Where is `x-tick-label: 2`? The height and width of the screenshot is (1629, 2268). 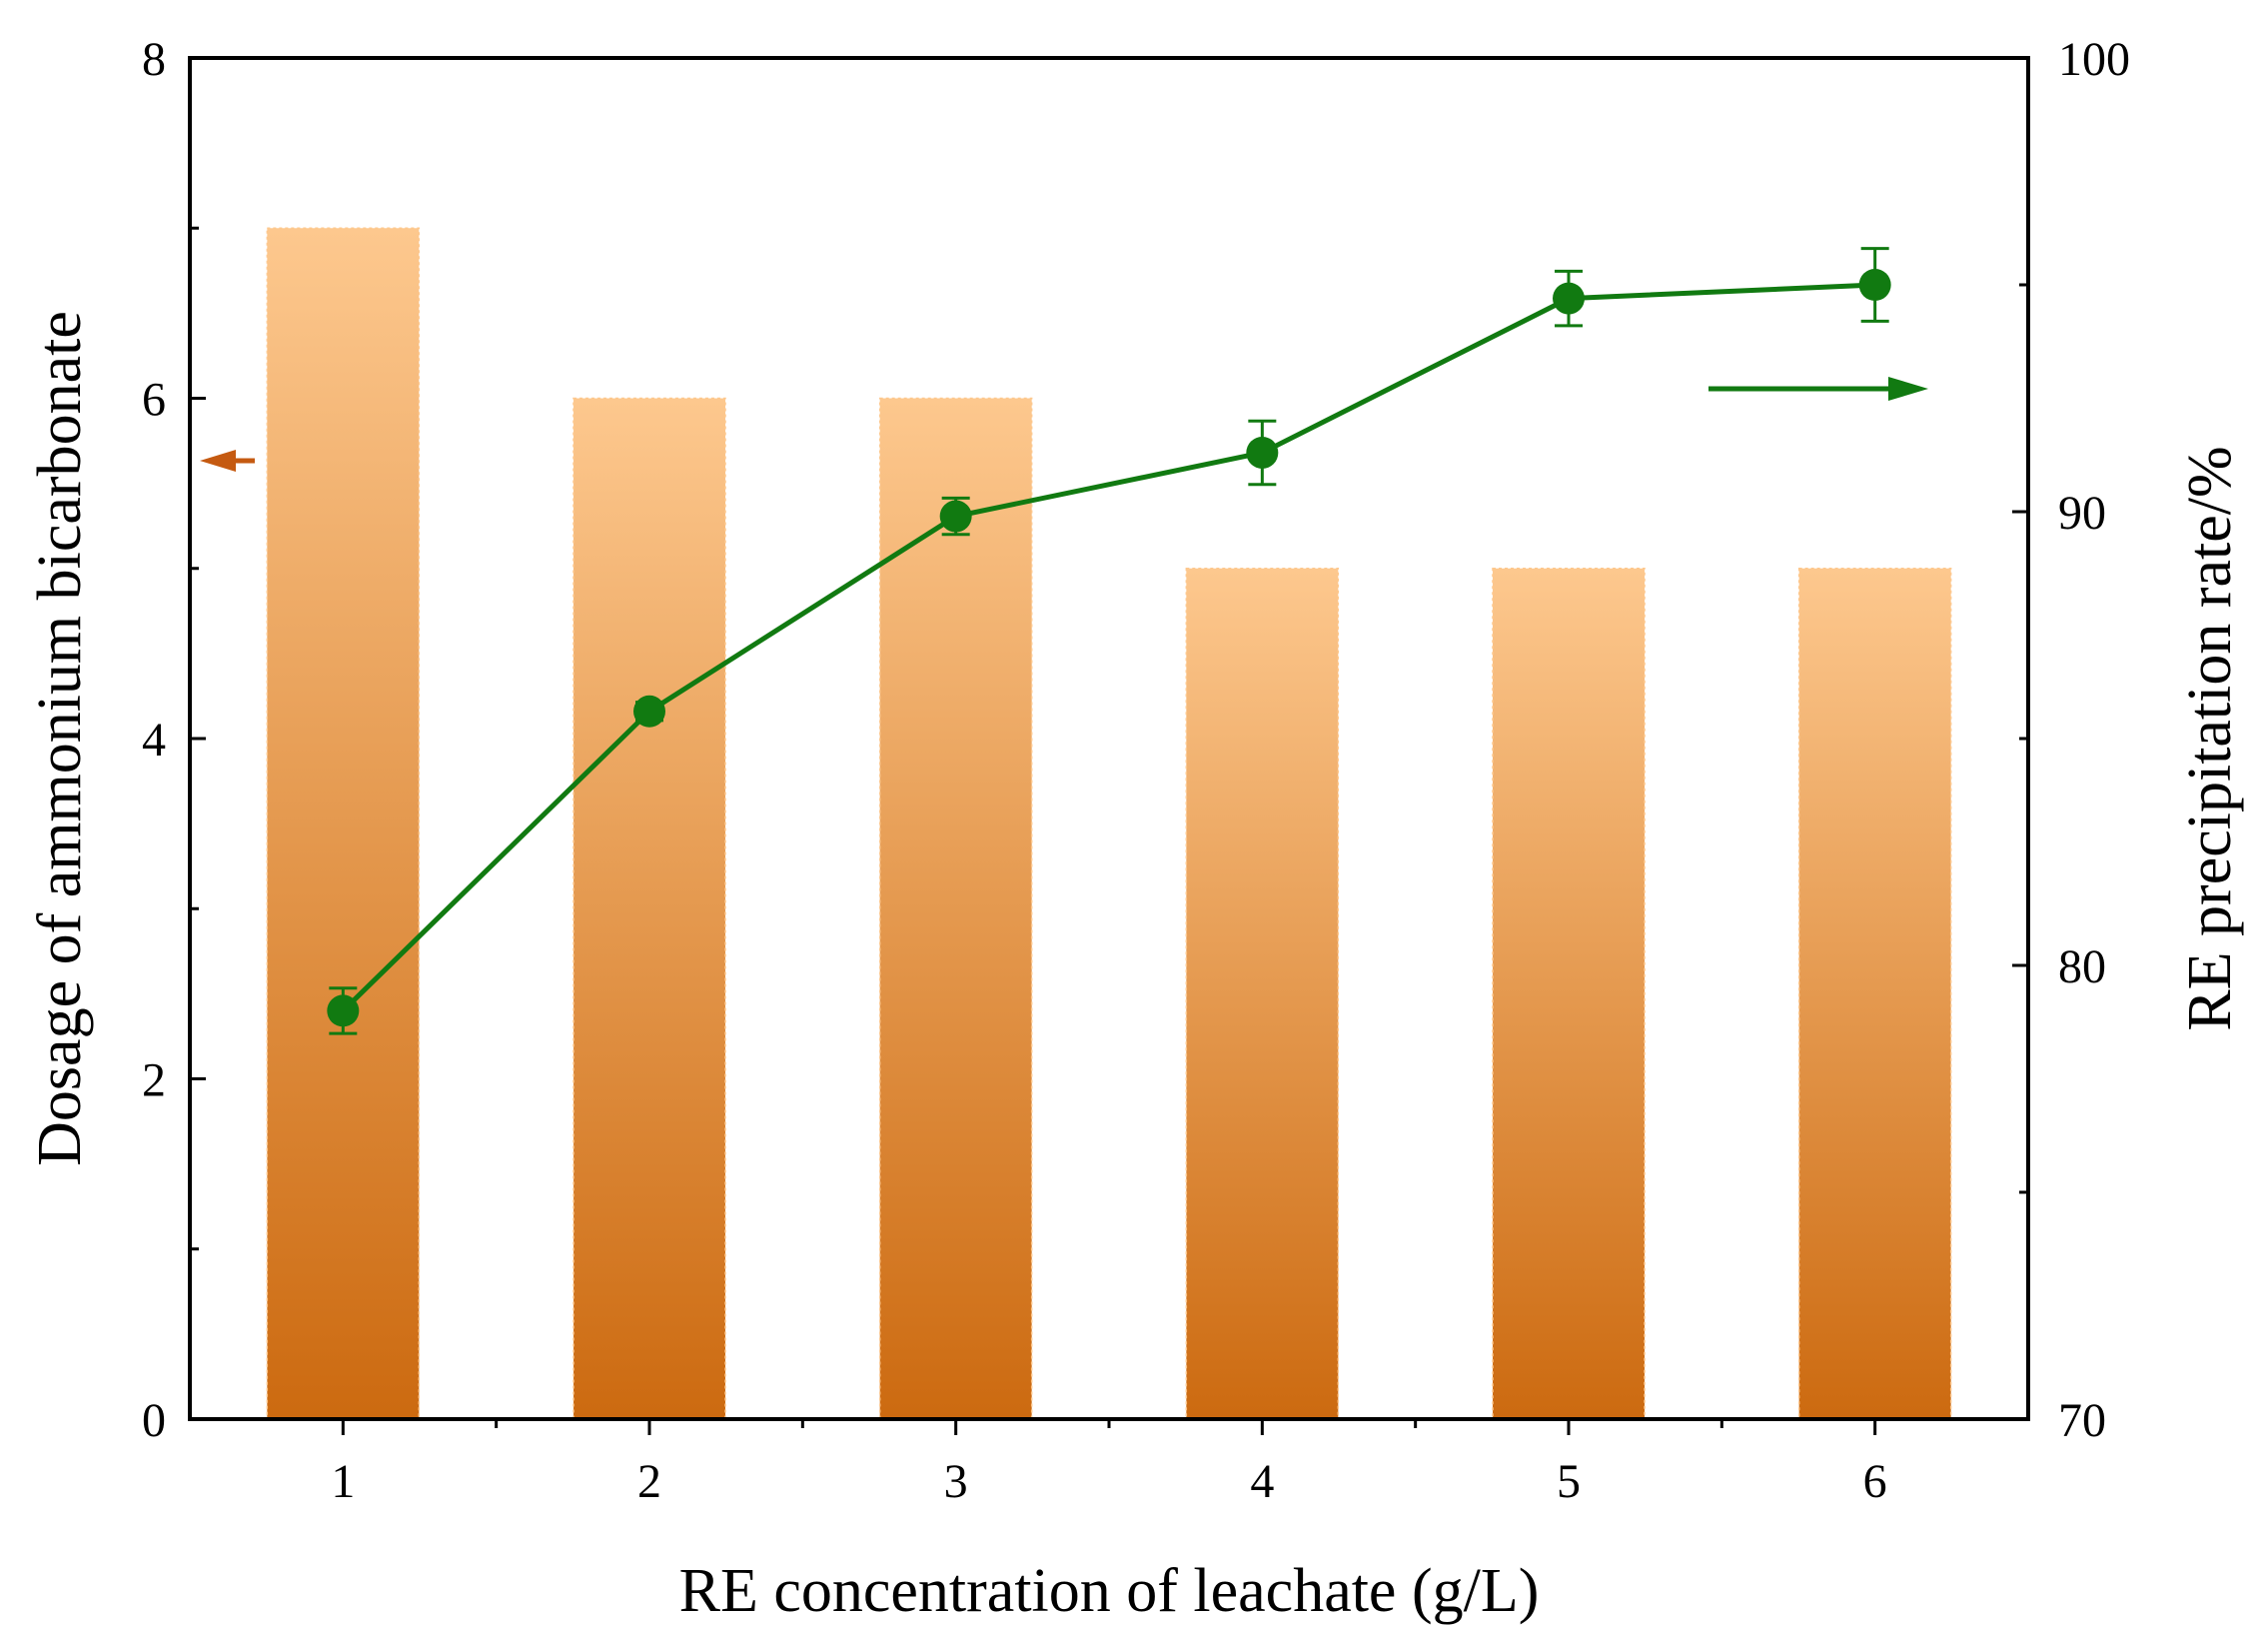
x-tick-label: 2 is located at coordinates (649, 1481).